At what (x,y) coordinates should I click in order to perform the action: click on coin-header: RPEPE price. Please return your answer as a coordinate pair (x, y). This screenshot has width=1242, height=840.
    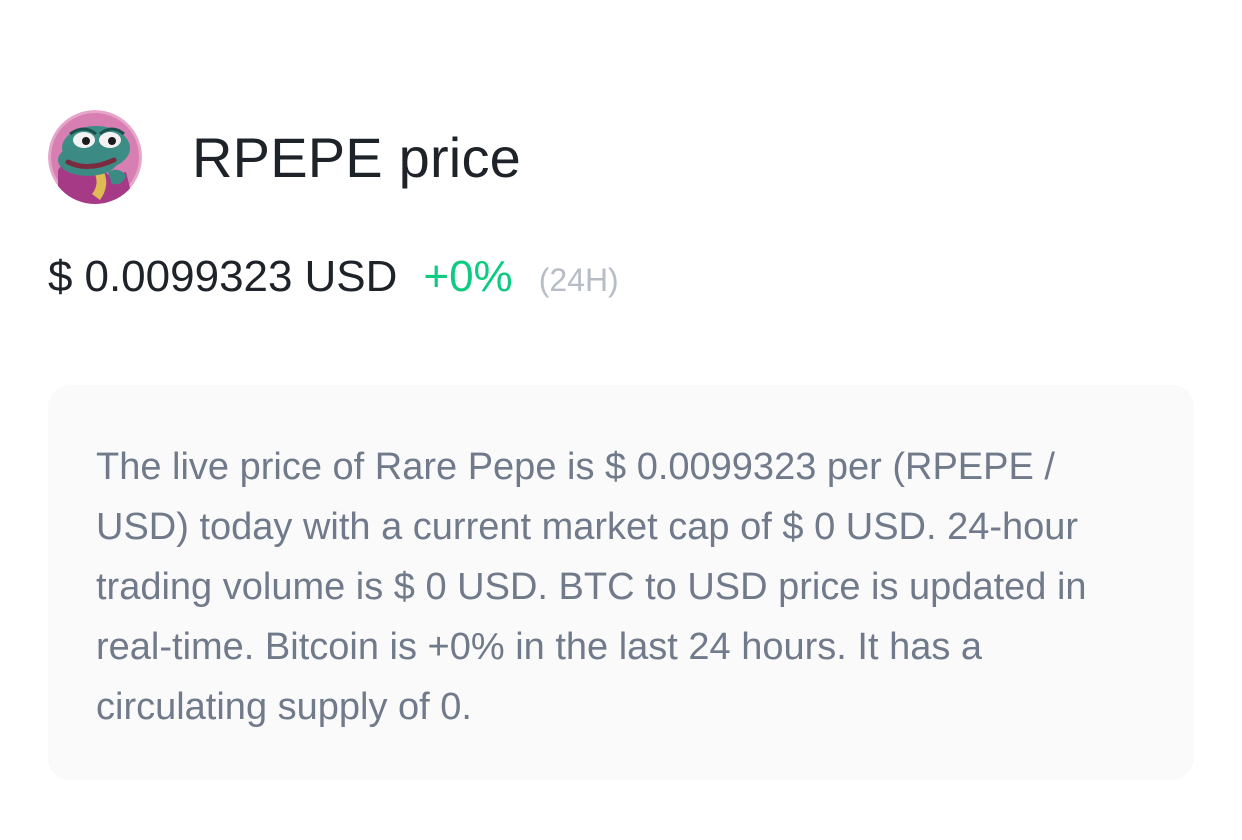
    Looking at the image, I should click on (284, 157).